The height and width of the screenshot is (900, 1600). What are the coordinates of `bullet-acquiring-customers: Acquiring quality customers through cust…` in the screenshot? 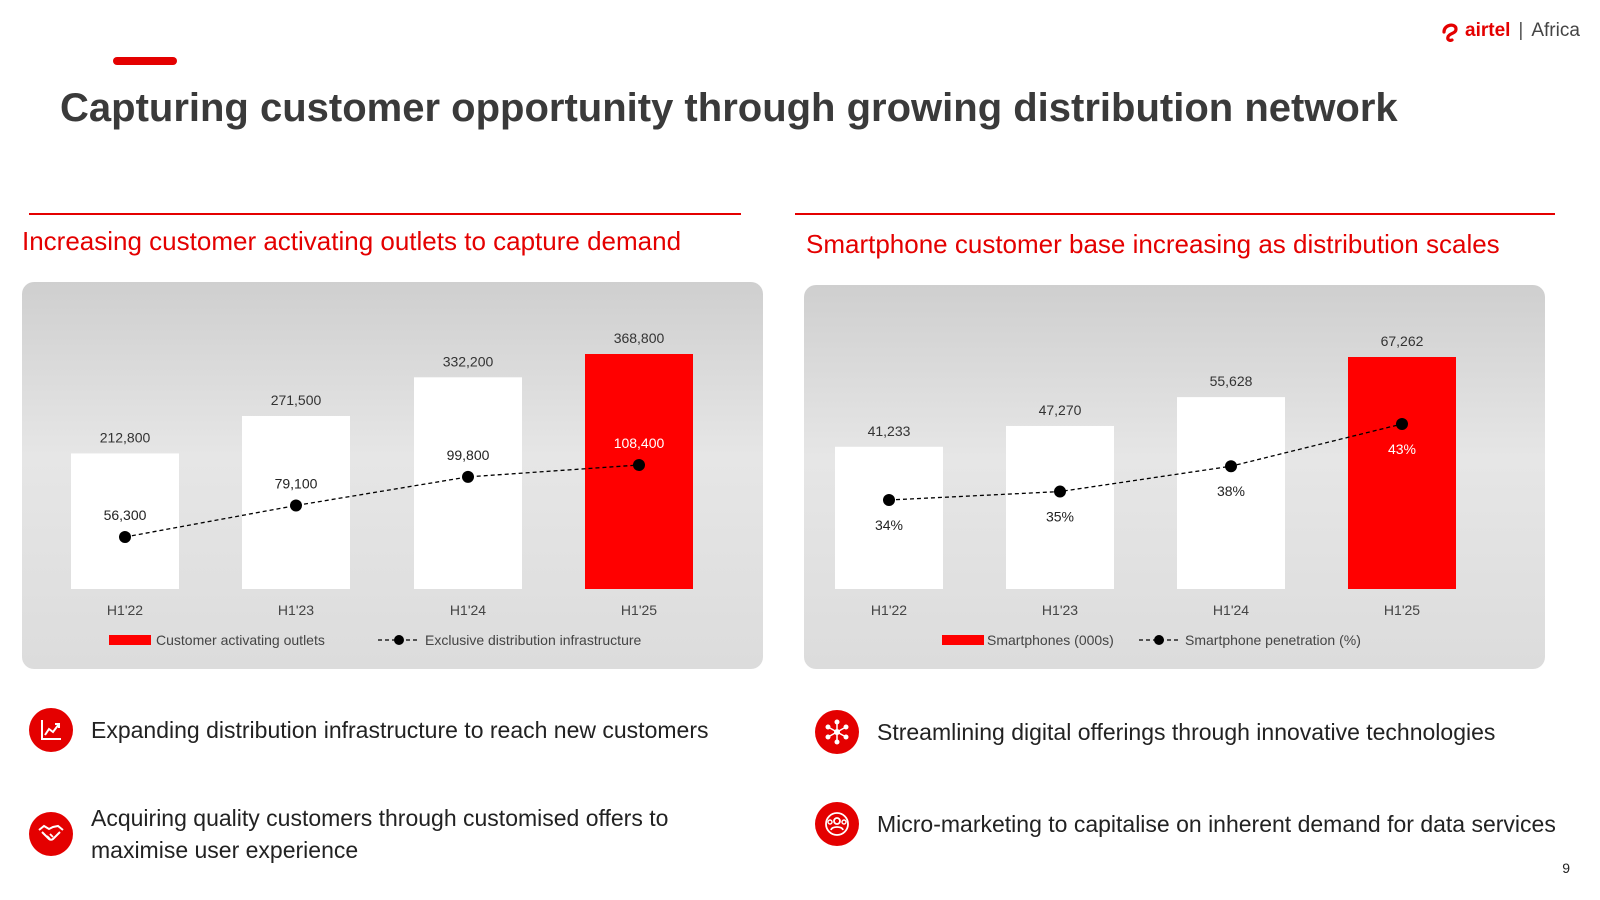 It's located at (389, 834).